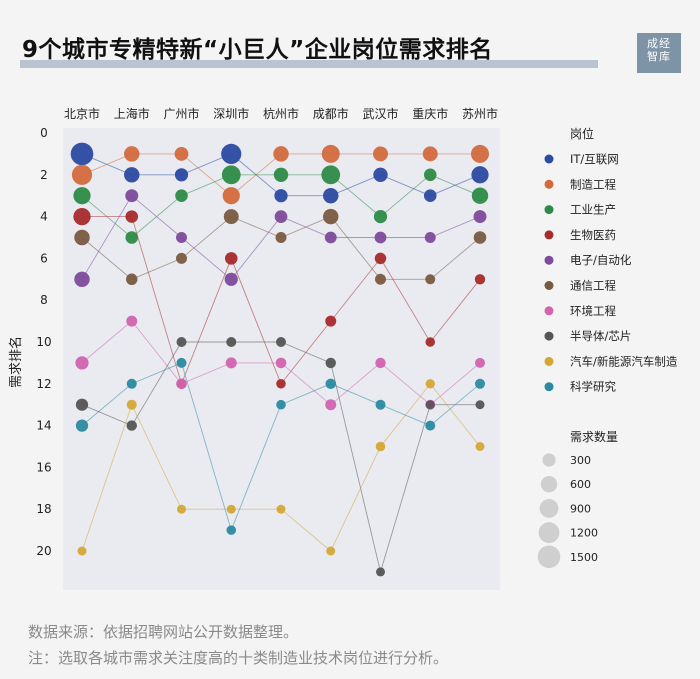 The height and width of the screenshot is (679, 700). I want to click on legend-label: 环境工程, so click(593, 311).